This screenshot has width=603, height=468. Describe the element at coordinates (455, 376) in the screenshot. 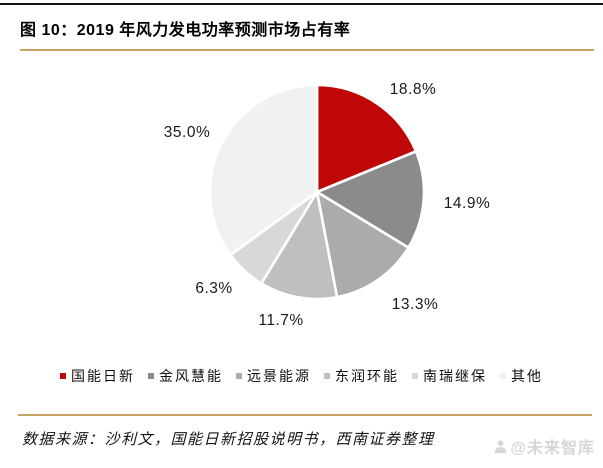

I see `legend-label: 南瑞继保` at that location.